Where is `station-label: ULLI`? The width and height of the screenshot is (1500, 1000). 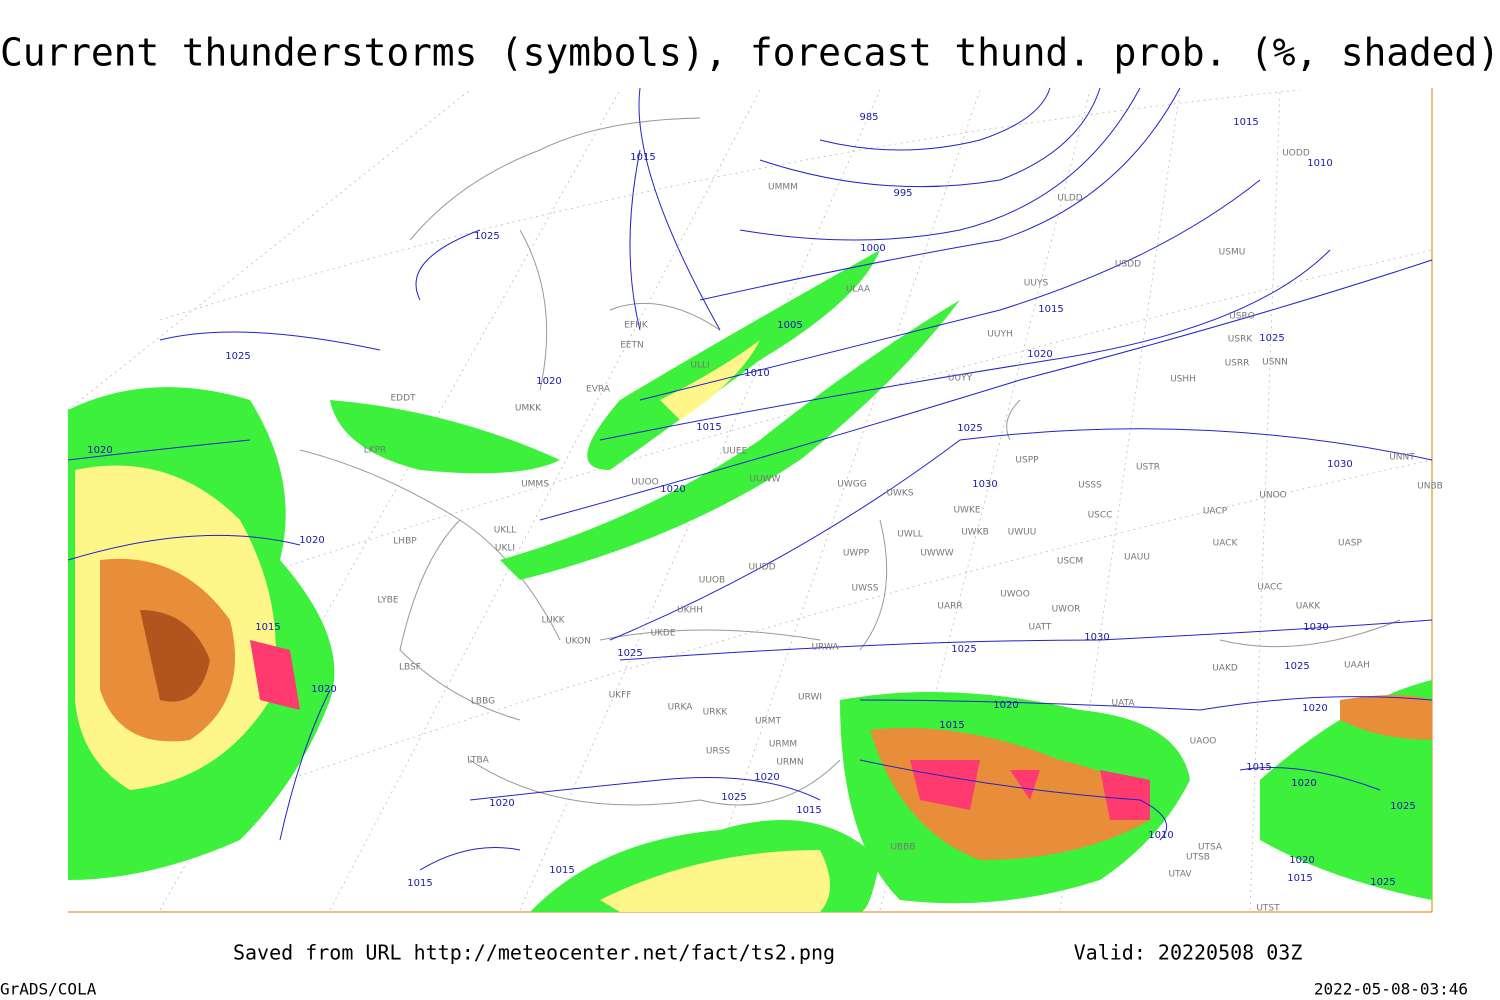 station-label: ULLI is located at coordinates (699, 366).